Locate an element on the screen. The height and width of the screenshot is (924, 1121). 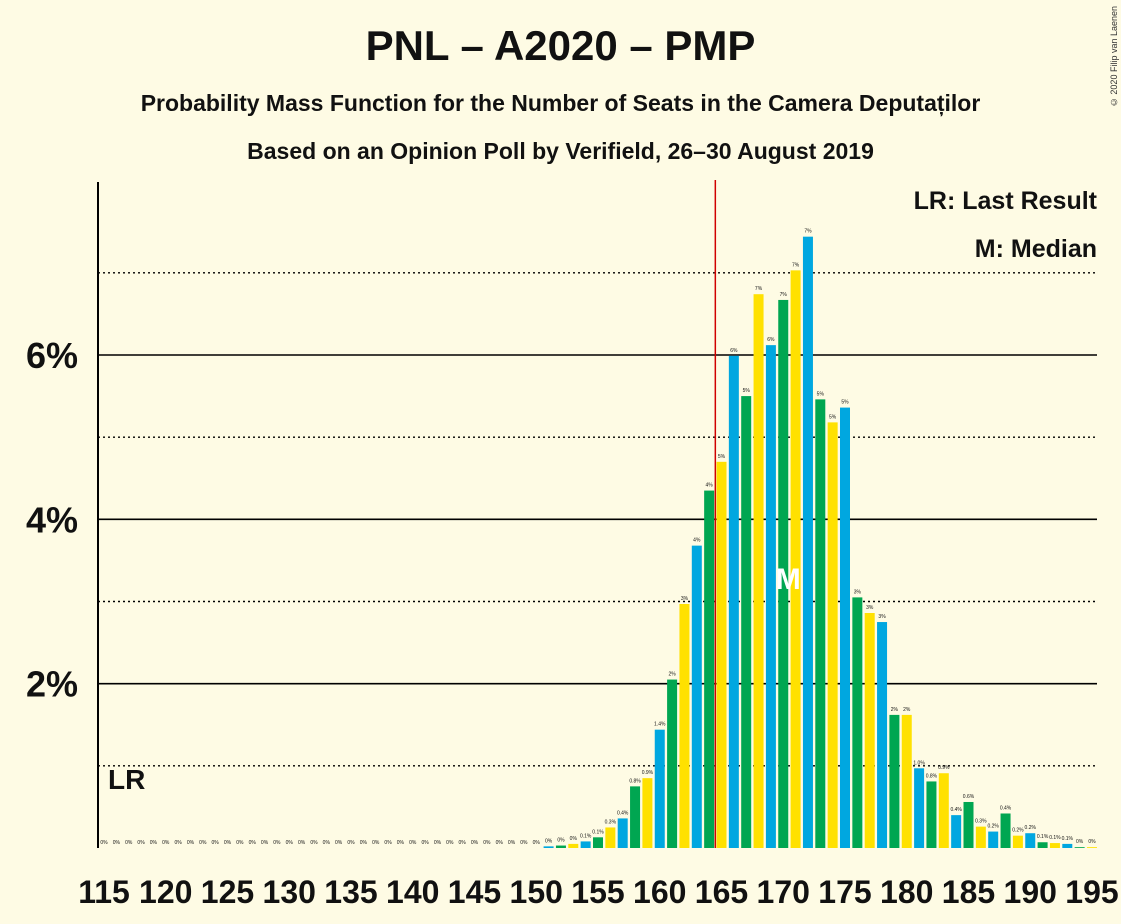
legend-median: M: Median is located at coordinates (1036, 249).